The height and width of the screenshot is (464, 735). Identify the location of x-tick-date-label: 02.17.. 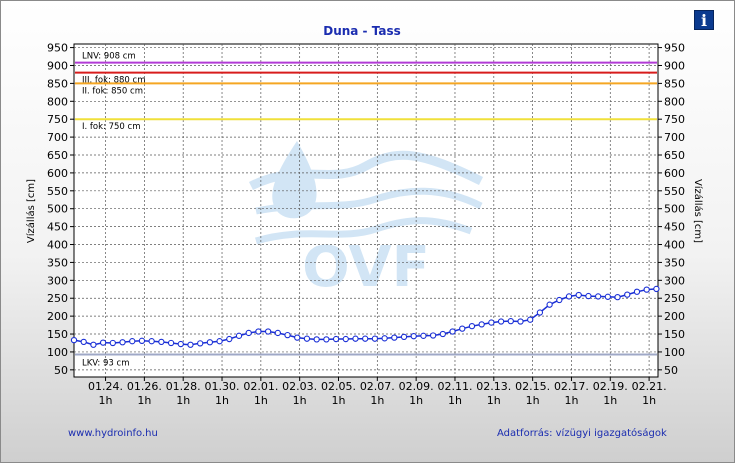
(571, 386).